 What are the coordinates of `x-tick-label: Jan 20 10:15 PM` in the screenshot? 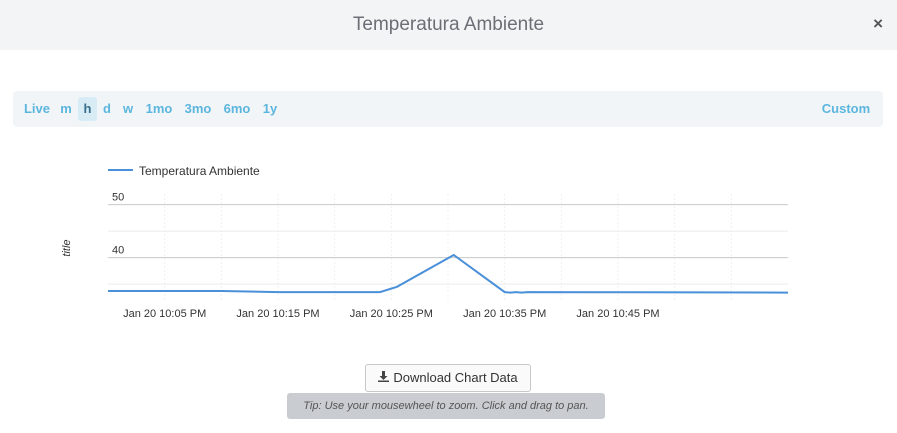 It's located at (277, 314).